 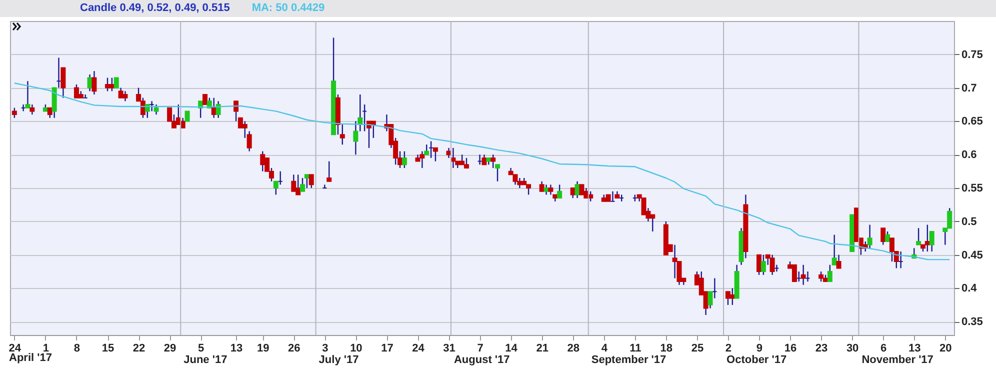 What do you see at coordinates (790, 348) in the screenshot?
I see `x-tick-label: 16` at bounding box center [790, 348].